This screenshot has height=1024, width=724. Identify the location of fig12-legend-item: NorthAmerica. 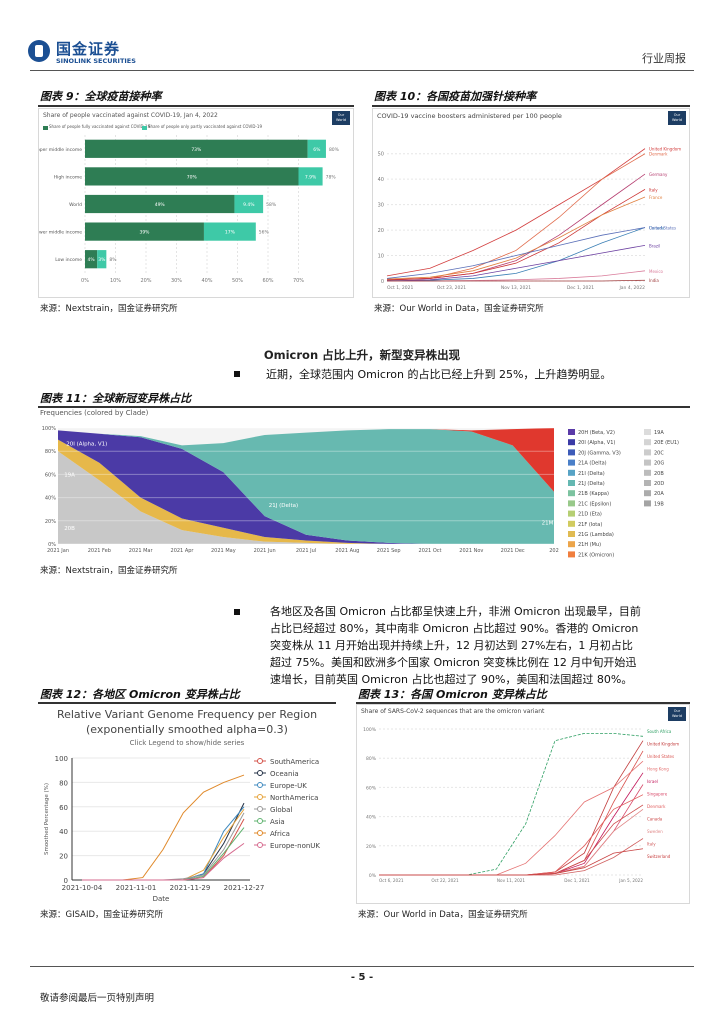
(294, 798).